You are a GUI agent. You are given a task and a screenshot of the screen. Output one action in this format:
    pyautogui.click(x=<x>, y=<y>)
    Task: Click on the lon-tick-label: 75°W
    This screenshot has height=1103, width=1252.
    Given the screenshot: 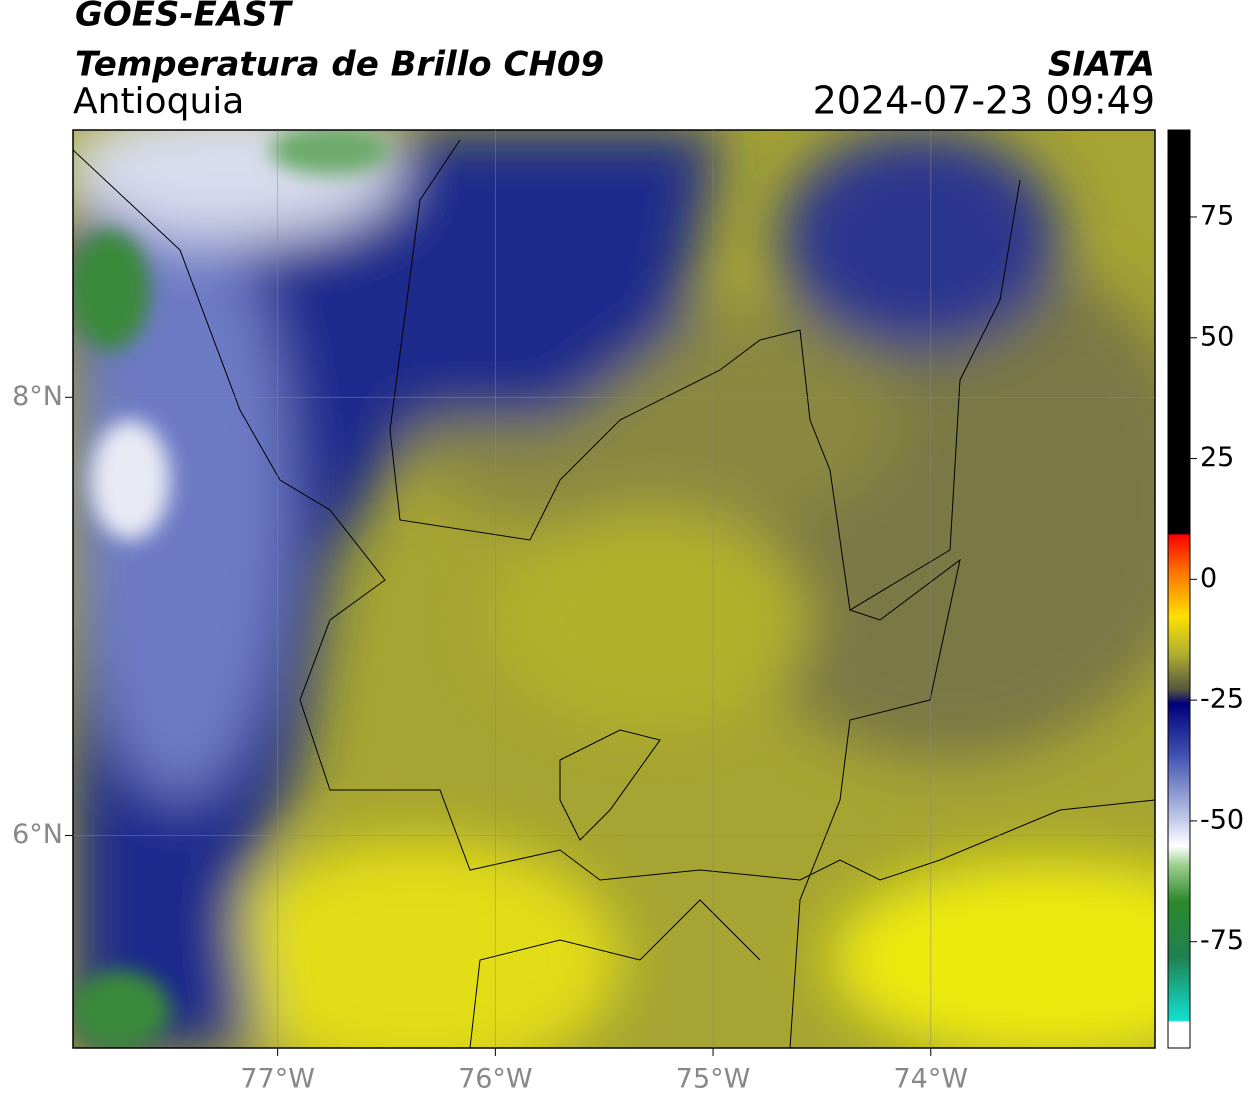 What is the action you would take?
    pyautogui.click(x=713, y=1079)
    